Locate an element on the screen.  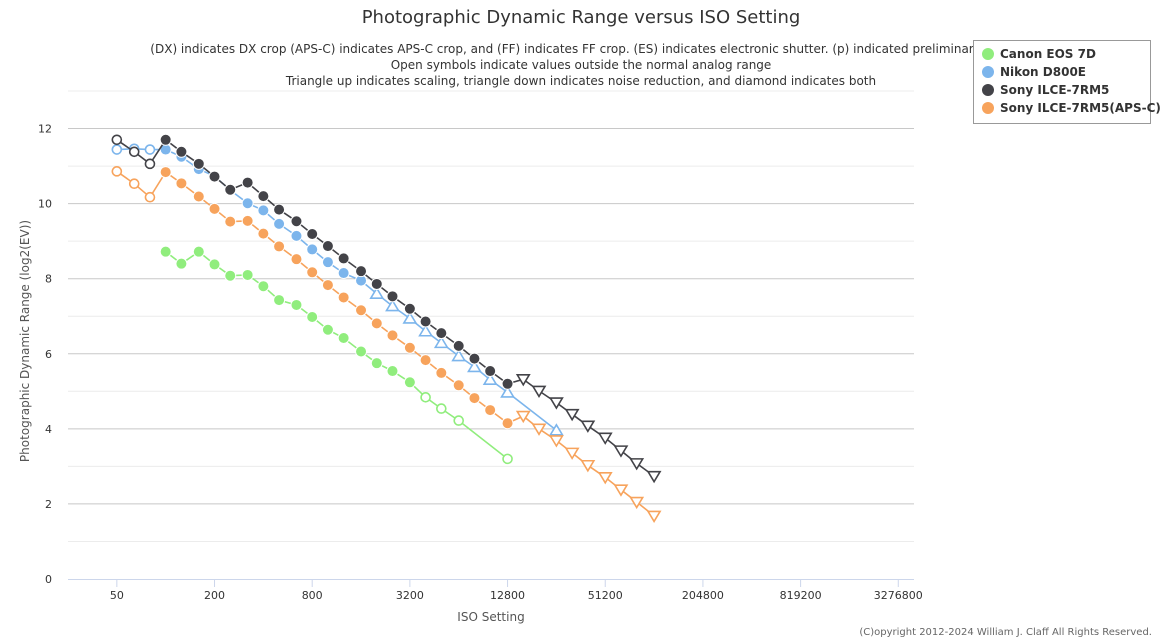
legend-item: Sony ILCE-7RM5(APS-C) is located at coordinates (1071, 108).